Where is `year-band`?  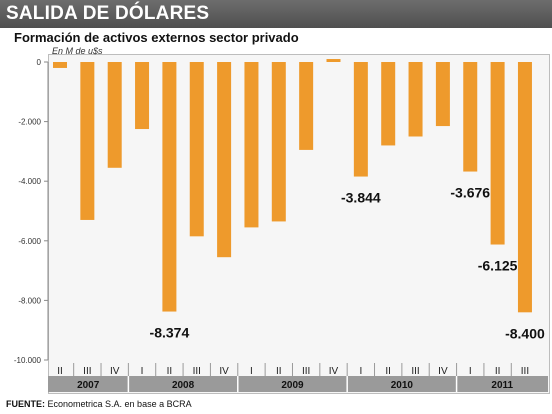 year-band is located at coordinates (298, 384).